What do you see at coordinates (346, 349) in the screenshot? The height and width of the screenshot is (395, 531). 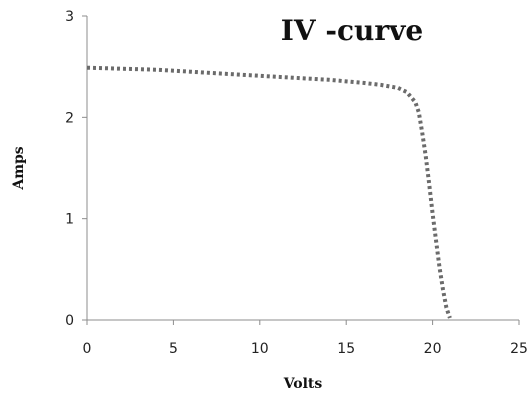 I see `x-tick-label: 15` at bounding box center [346, 349].